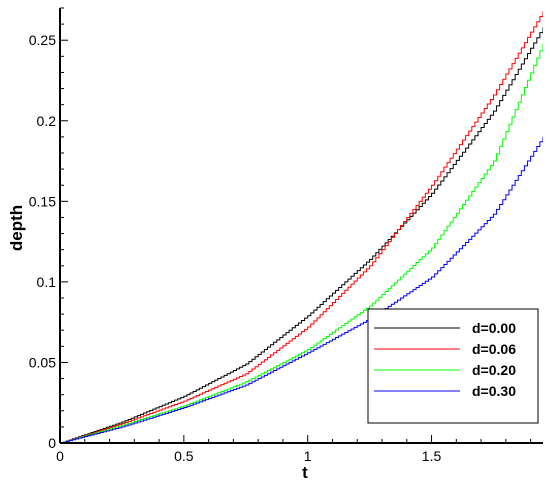 The image size is (550, 486). I want to click on y-tick-label: 0, so click(52, 443).